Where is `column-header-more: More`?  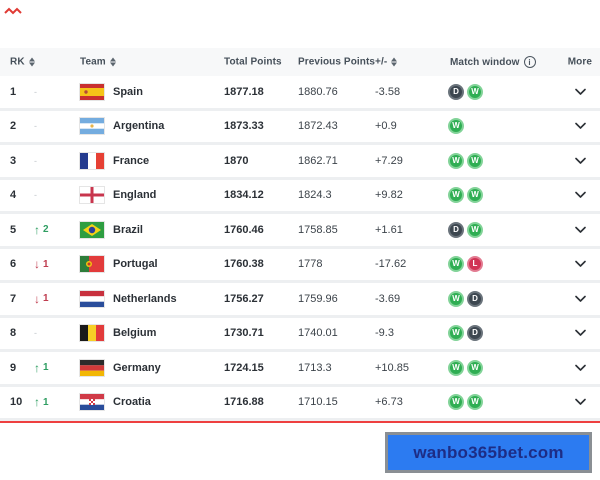
column-header-more: More is located at coordinates (580, 62).